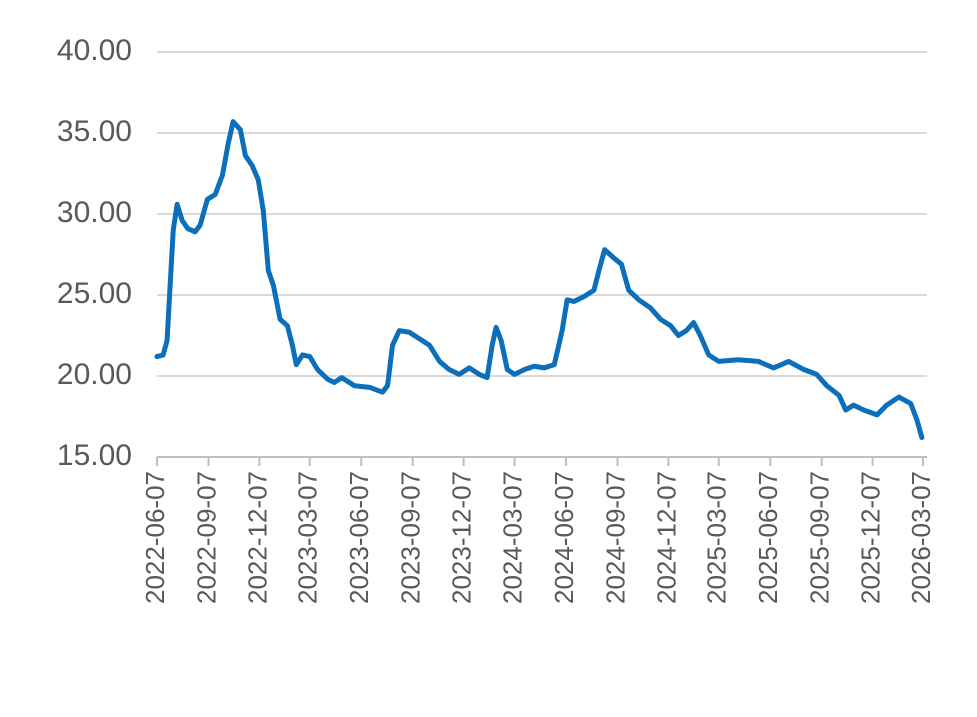 The width and height of the screenshot is (977, 717). I want to click on y-tick-label: 20.00, so click(94, 374).